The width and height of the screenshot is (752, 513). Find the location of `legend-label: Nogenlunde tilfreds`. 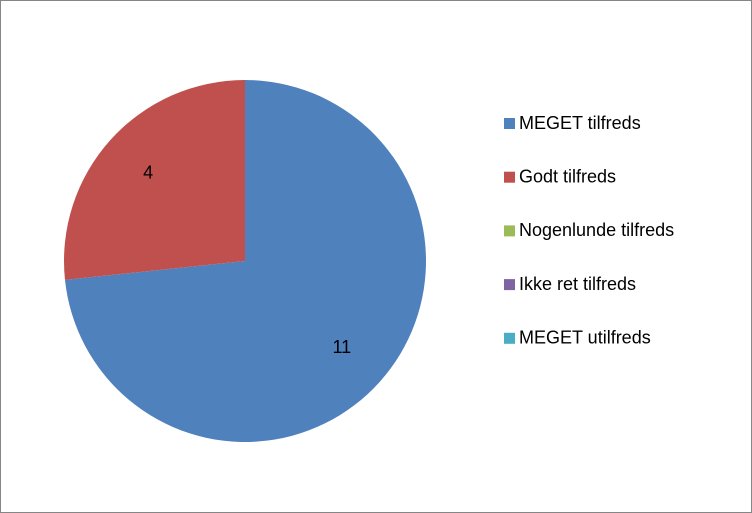

legend-label: Nogenlunde tilfreds is located at coordinates (596, 230).